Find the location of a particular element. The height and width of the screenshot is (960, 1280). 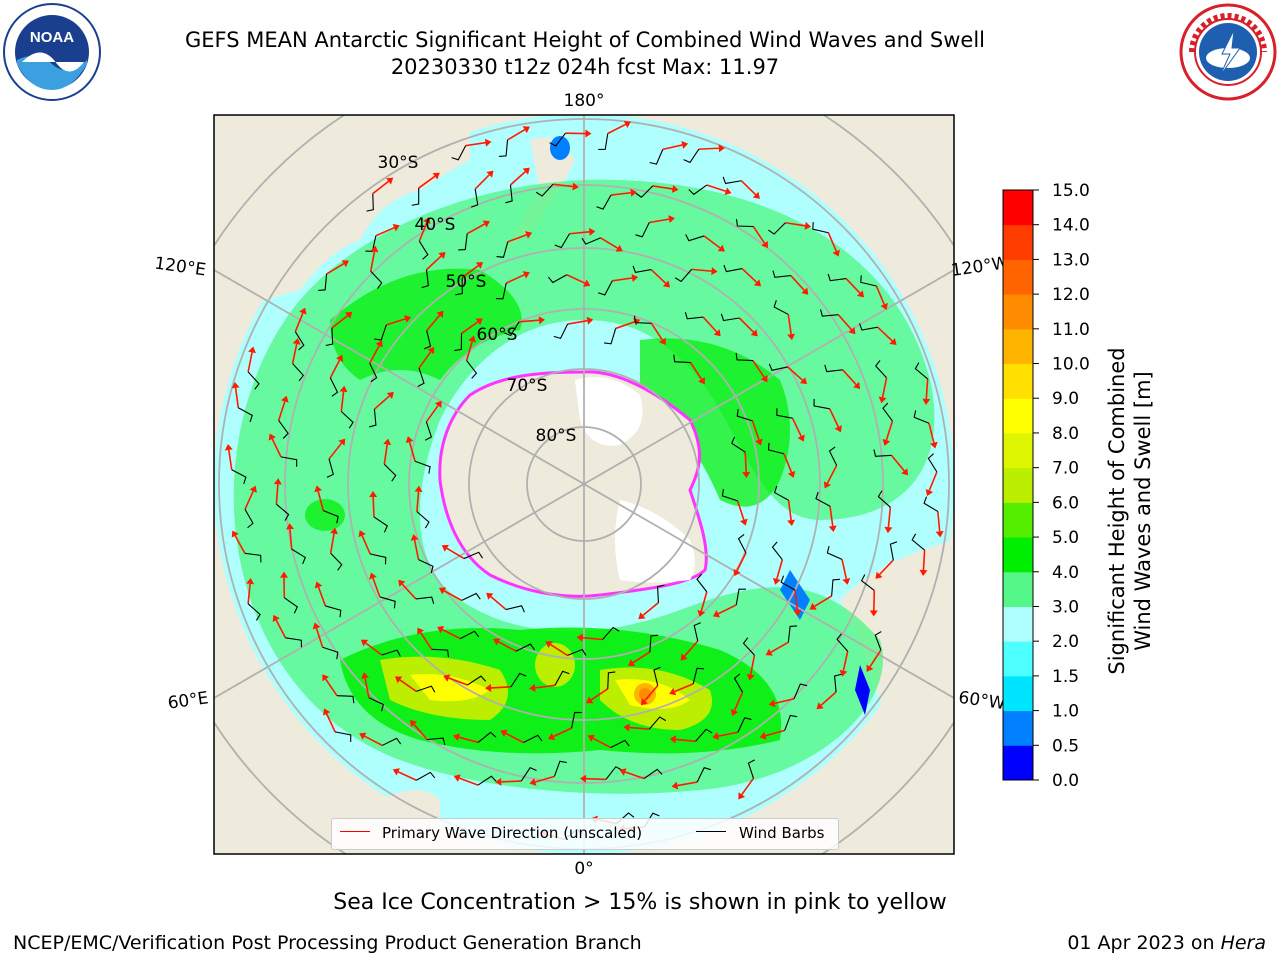

colorbar-tick-label: 12.0 is located at coordinates (1071, 295).